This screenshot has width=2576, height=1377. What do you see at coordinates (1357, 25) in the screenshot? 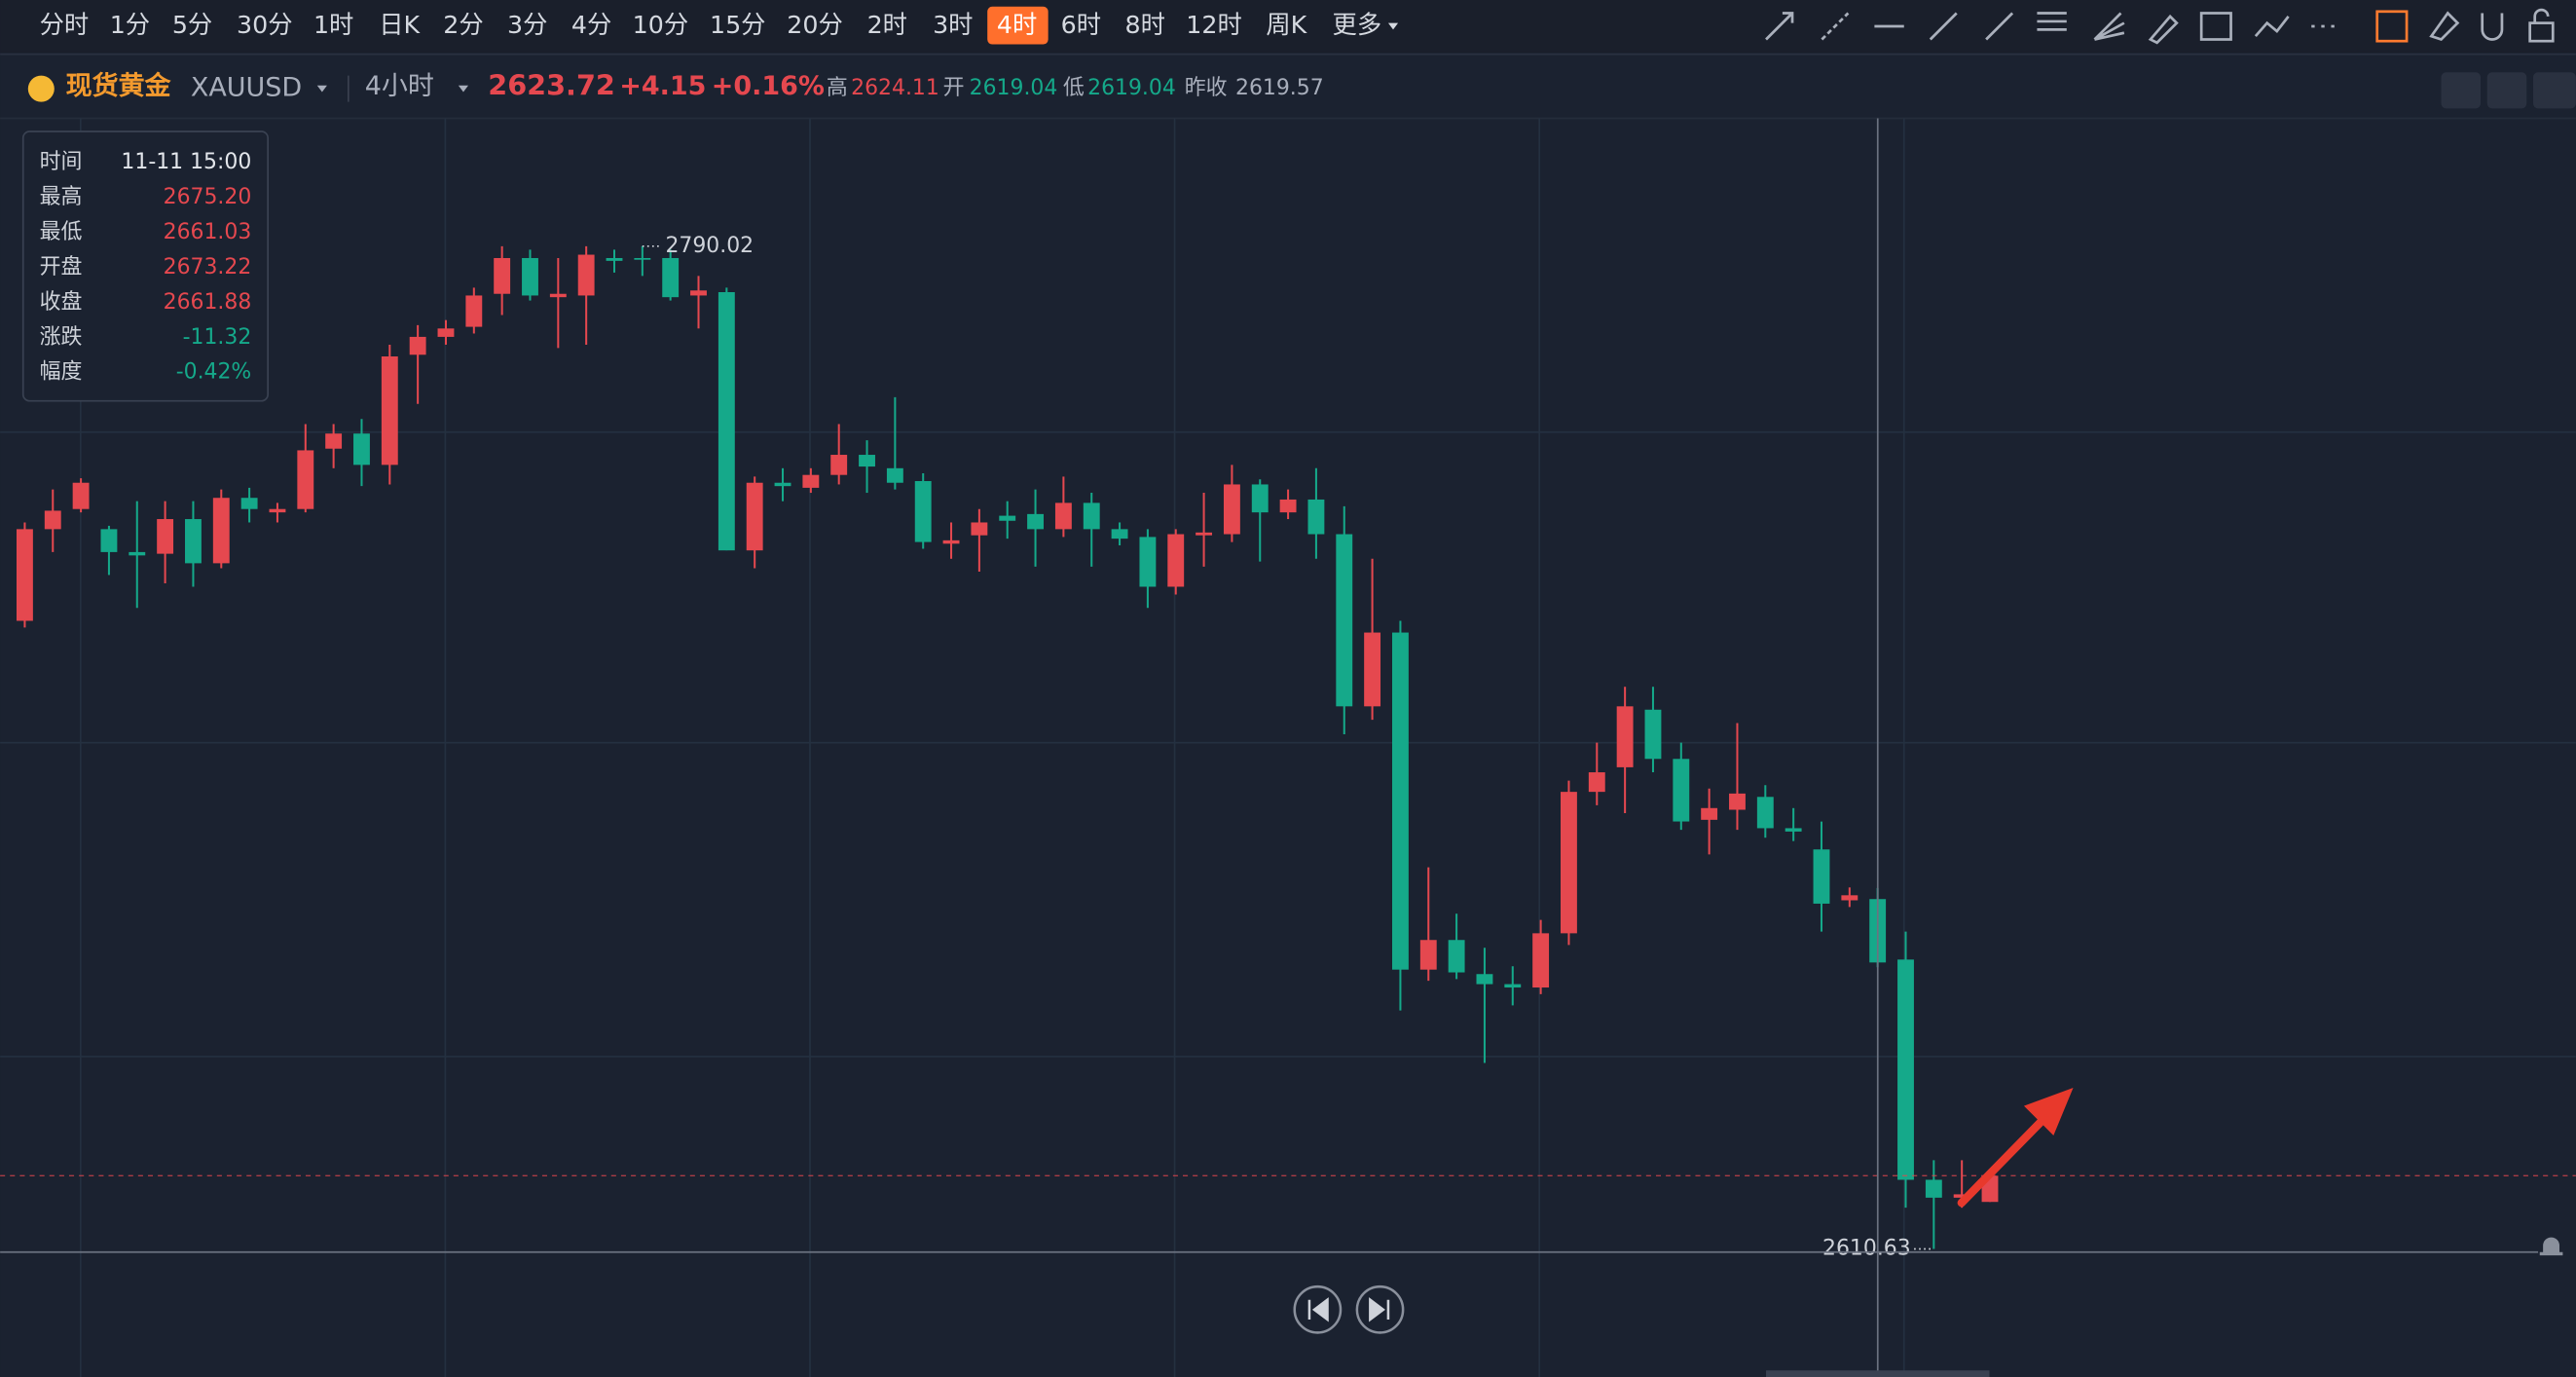
I see `interval-tab: 更多` at bounding box center [1357, 25].